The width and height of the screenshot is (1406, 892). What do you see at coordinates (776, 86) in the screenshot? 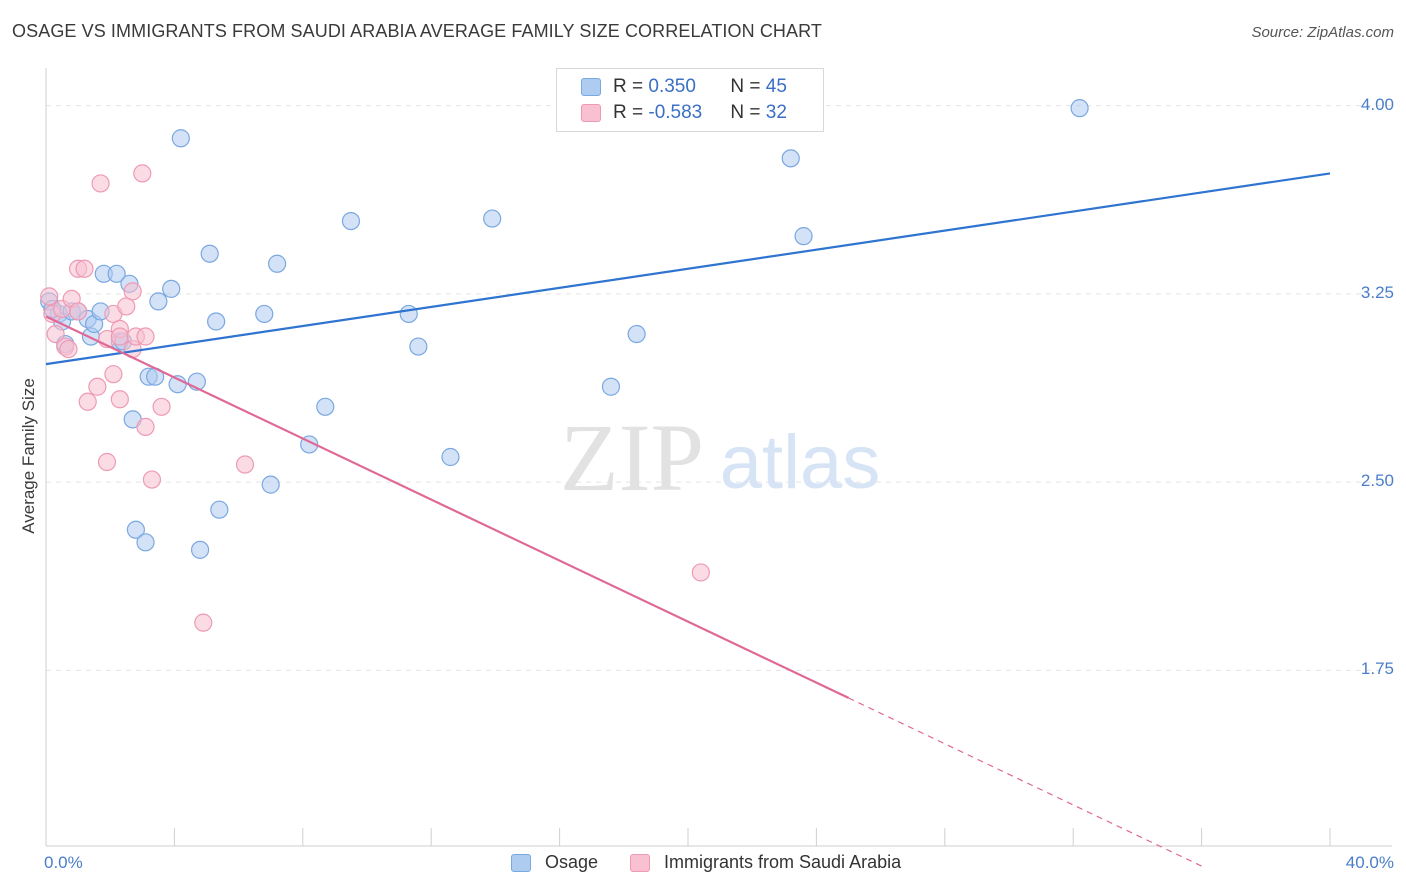
I see `legend-n-value: 45` at bounding box center [776, 86].